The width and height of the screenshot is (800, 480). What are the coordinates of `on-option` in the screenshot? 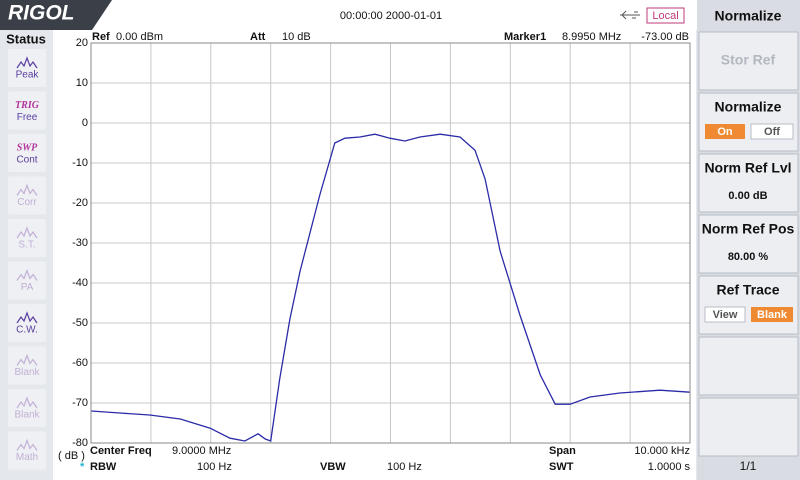 It's located at (725, 131).